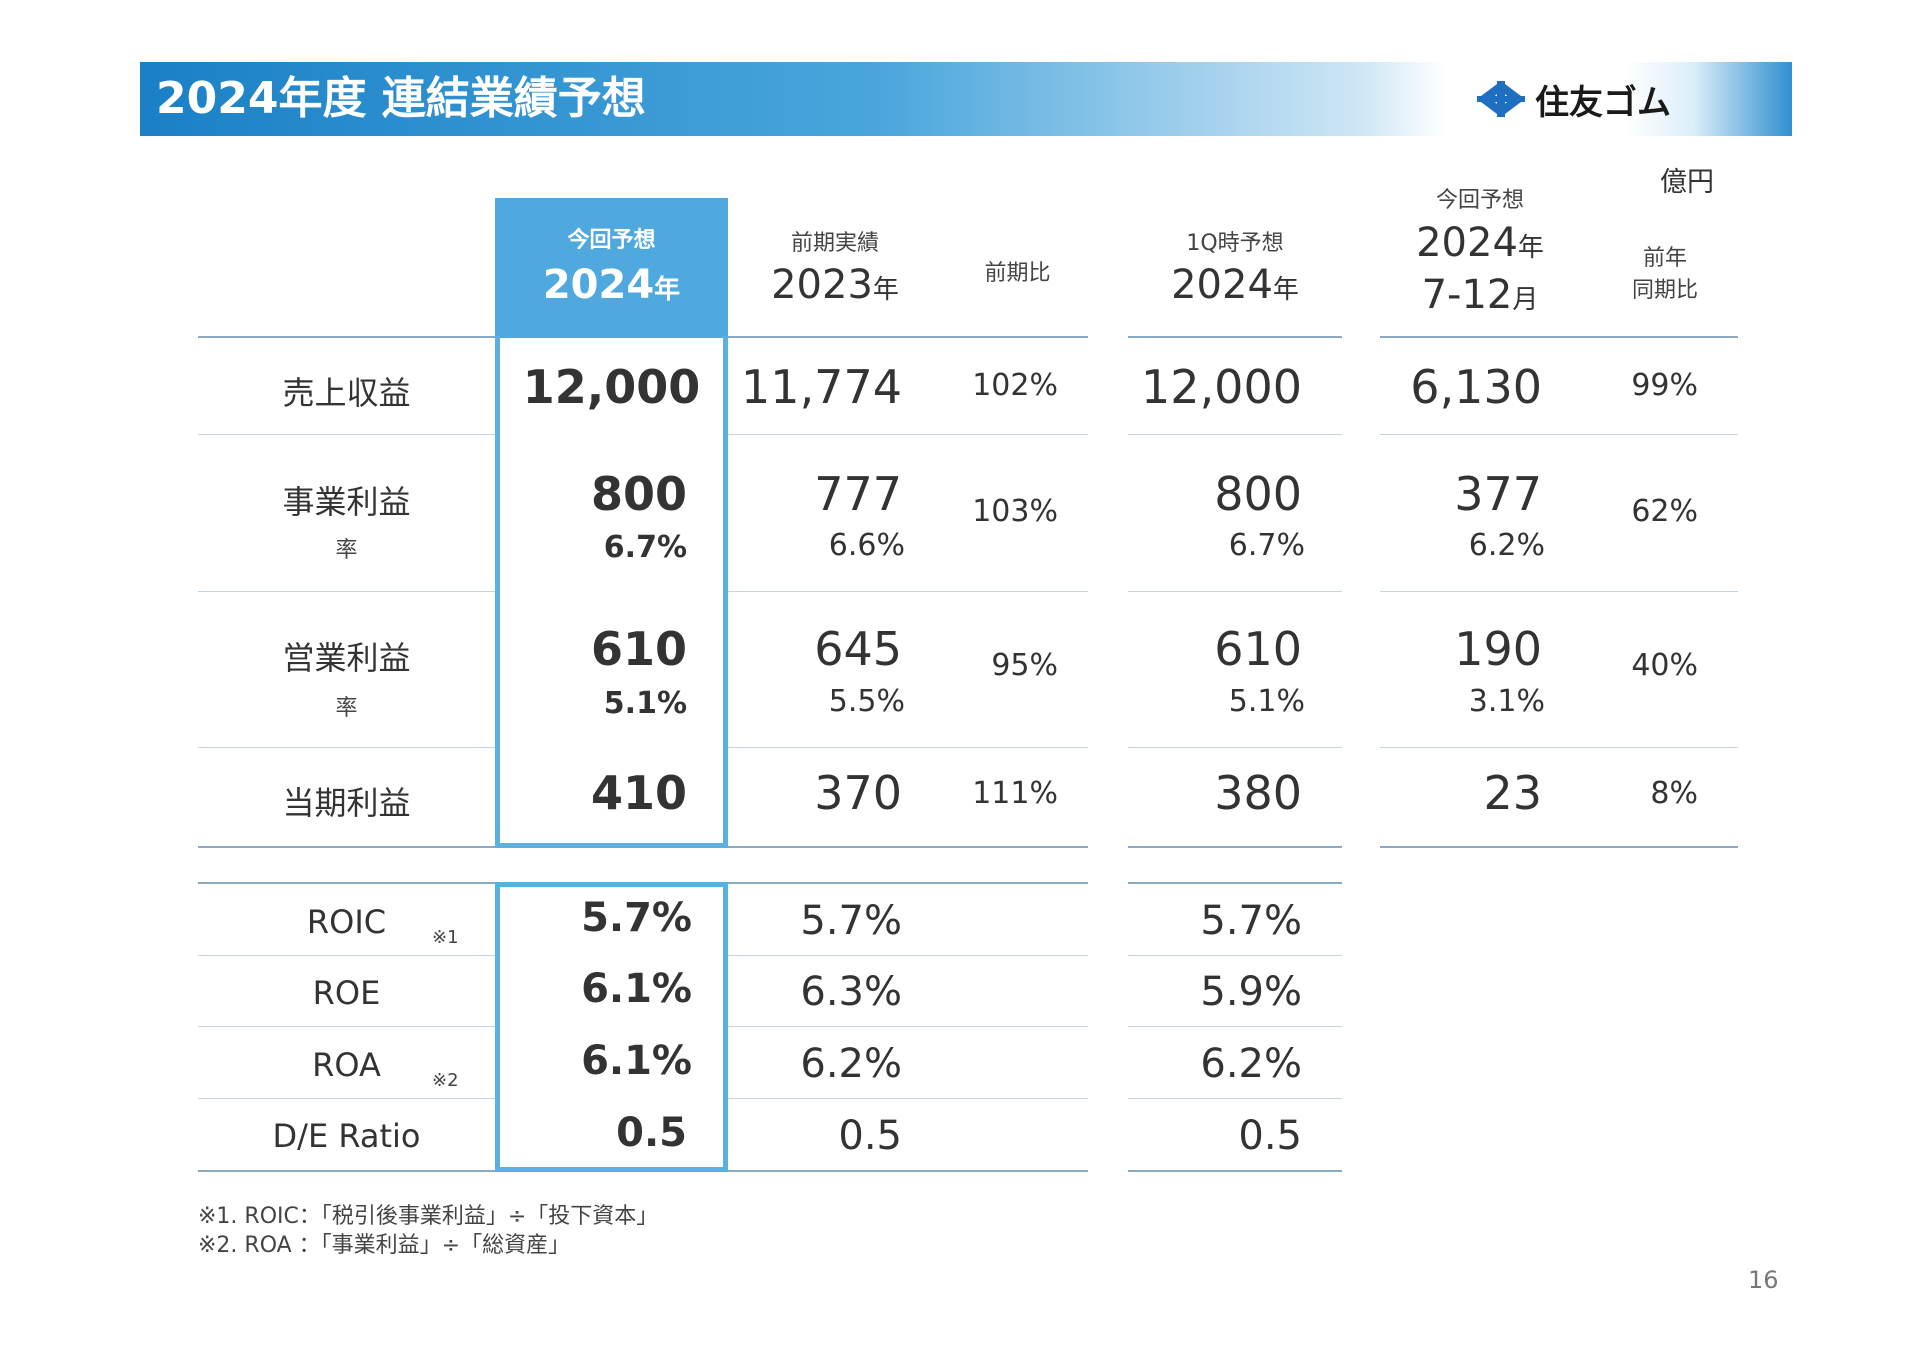 This screenshot has width=1920, height=1358. I want to click on roa-q1: 6.2%, so click(1251, 1064).